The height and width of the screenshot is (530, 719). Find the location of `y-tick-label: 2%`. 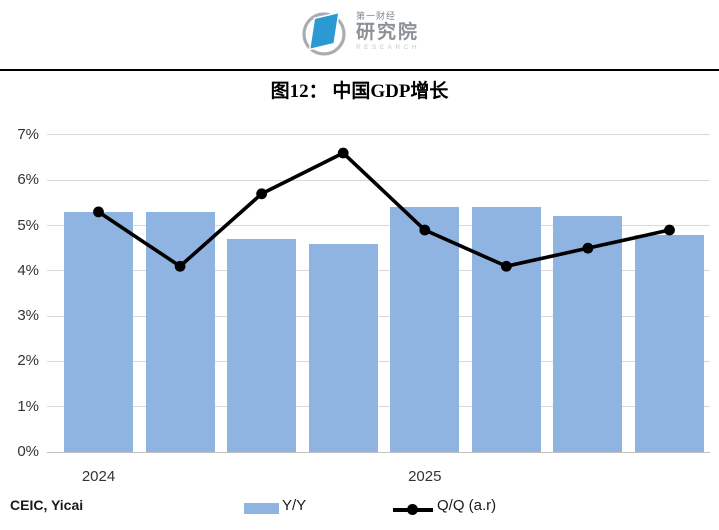

y-tick-label: 2% is located at coordinates (28, 361).